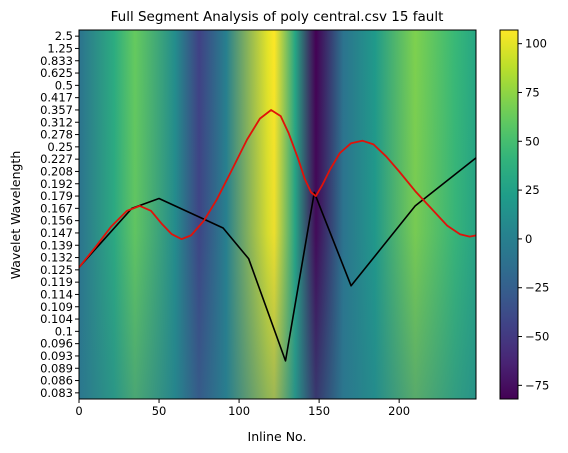  I want to click on y-tick-label: 0.312, so click(56, 122).